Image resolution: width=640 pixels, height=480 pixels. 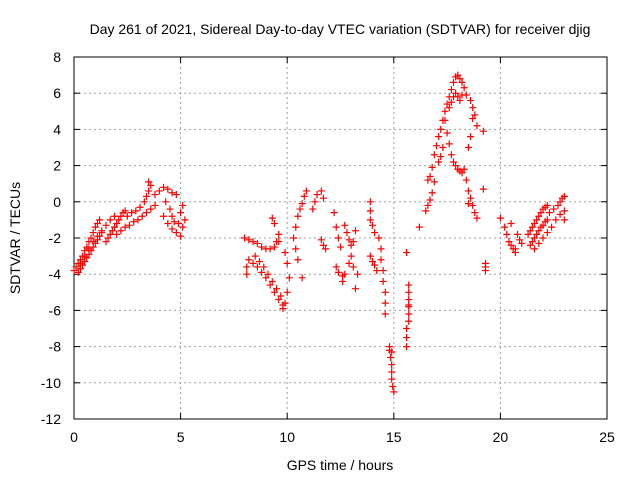 I want to click on y-tick-label: 4, so click(x=57, y=129).